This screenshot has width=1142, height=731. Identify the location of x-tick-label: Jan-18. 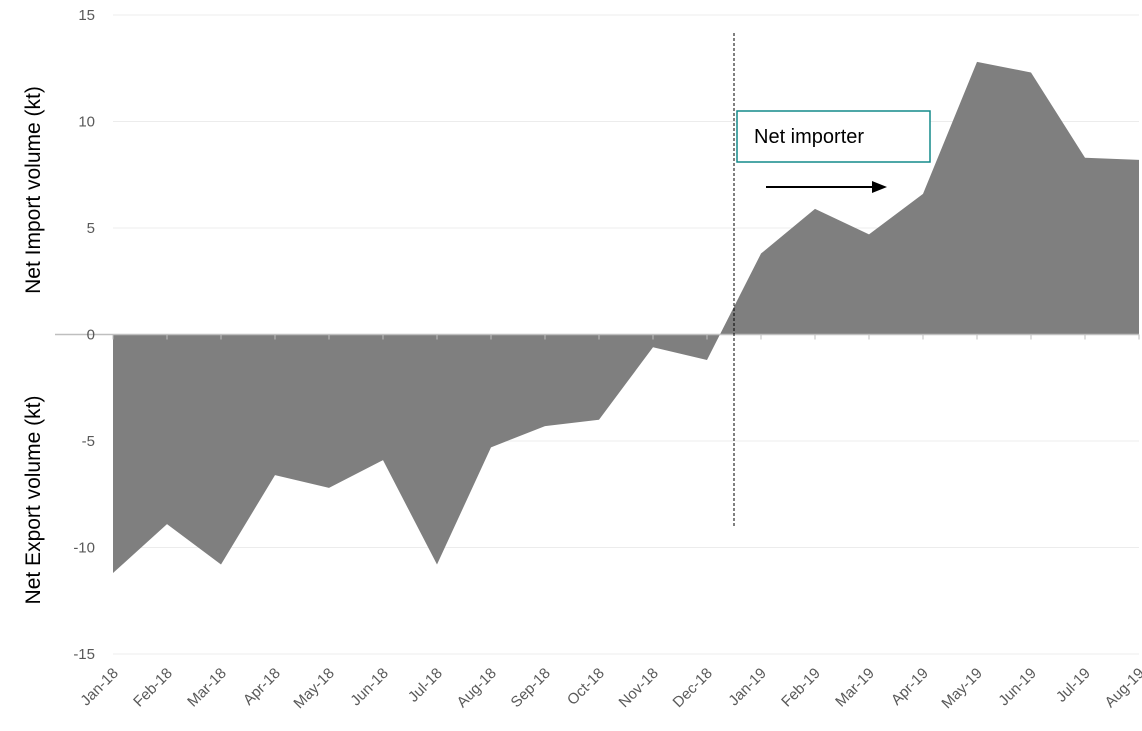
(99, 687).